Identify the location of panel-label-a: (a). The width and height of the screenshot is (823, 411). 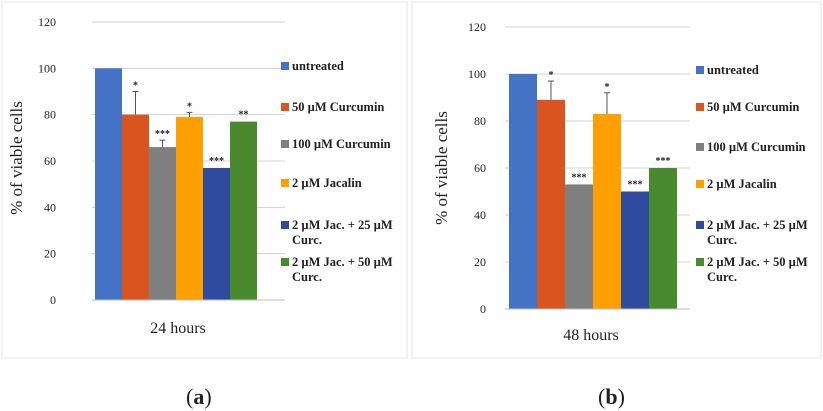
(199, 396).